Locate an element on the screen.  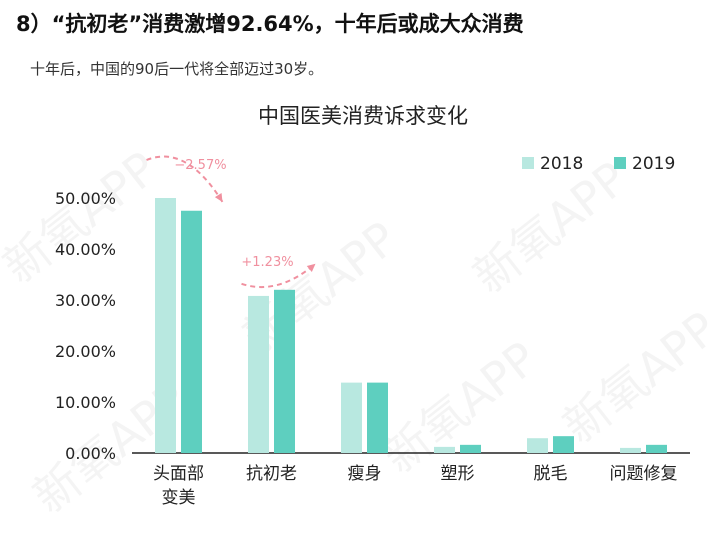
y-tick-label: 20.00% is located at coordinates (85, 351).